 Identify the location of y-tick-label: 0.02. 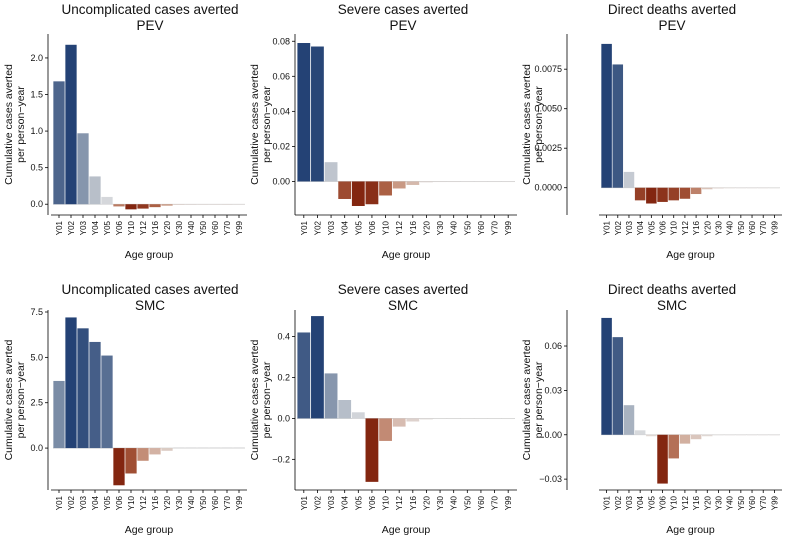
(281, 146).